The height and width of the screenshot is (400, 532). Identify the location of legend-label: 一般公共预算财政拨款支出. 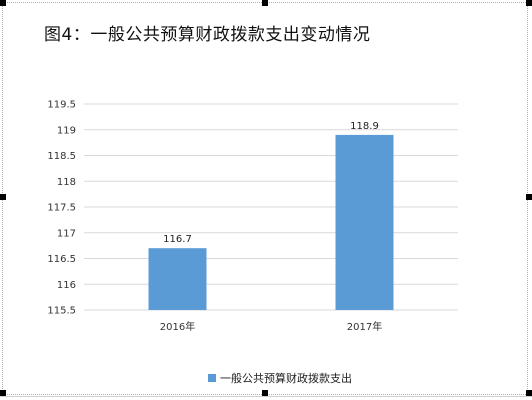
(286, 378).